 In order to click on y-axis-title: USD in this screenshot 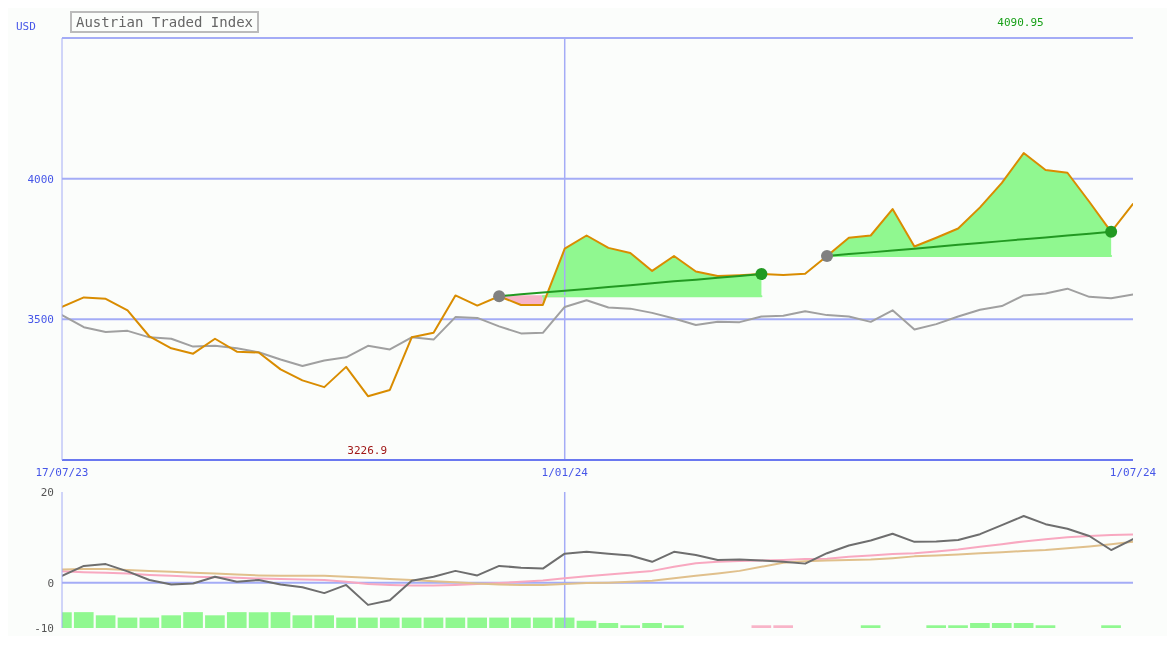, I will do `click(26, 26)`.